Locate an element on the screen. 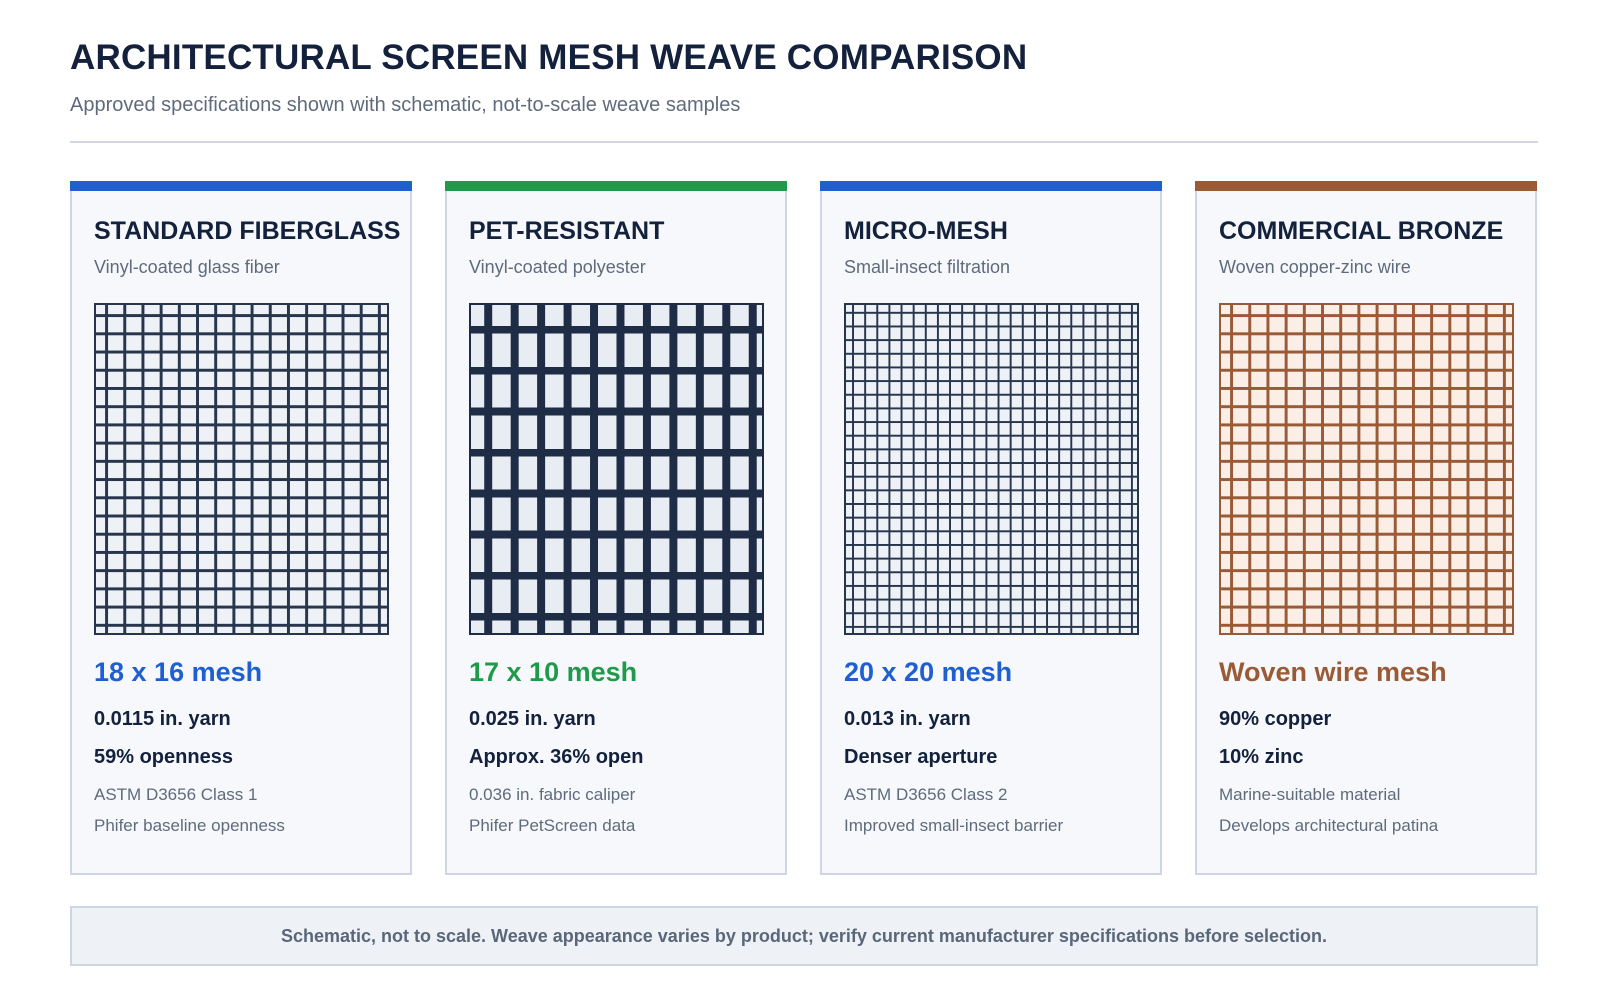 Image resolution: width=1600 pixels, height=1000 pixels. card-subtitle: Vinyl-coated polyester is located at coordinates (557, 267).